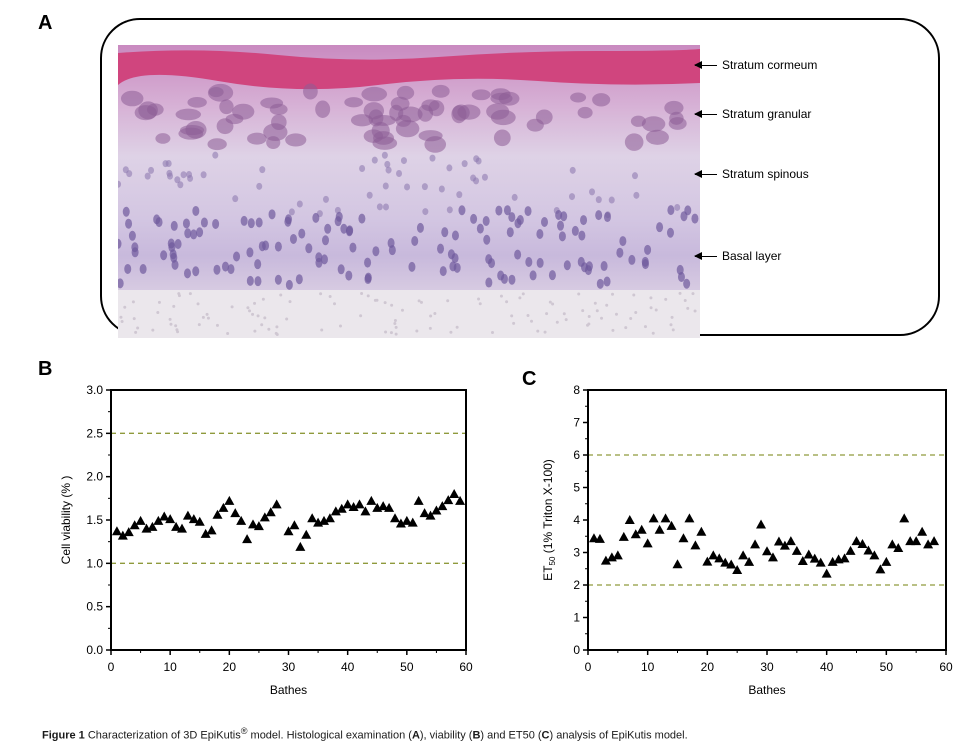 The image size is (976, 748). I want to click on caption-reg: ®, so click(244, 731).